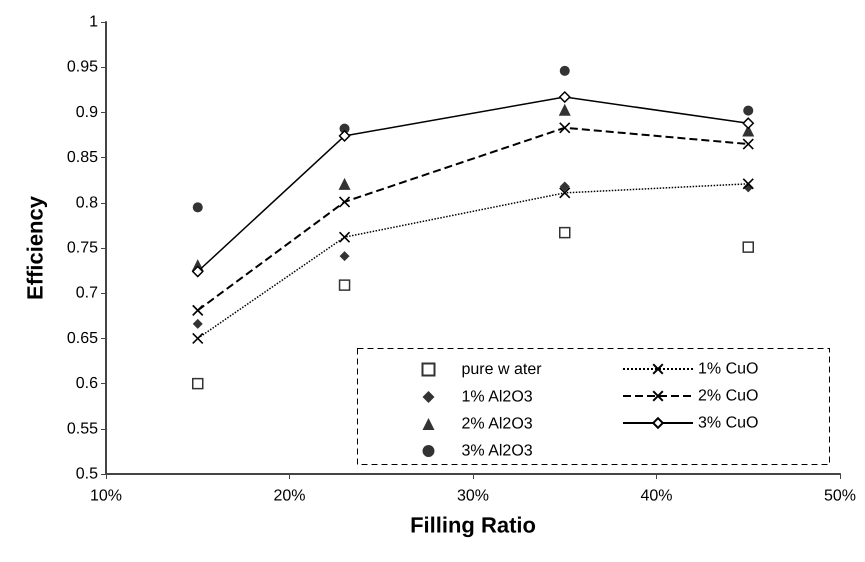  Describe the element at coordinates (82, 248) in the screenshot. I see `y-tick-label: 0.75` at that location.